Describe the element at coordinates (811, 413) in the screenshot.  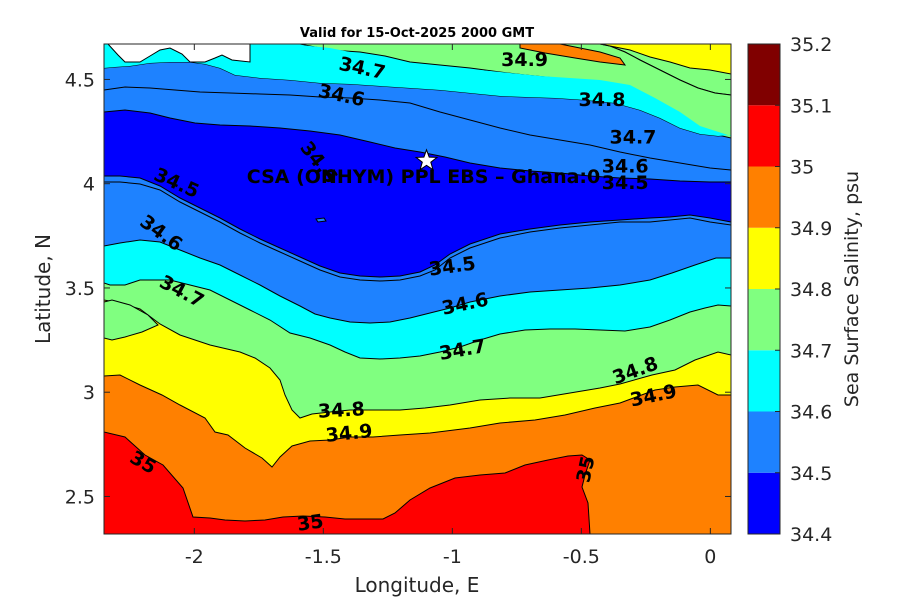
I see `colorbar-tick-label: 34.6` at that location.